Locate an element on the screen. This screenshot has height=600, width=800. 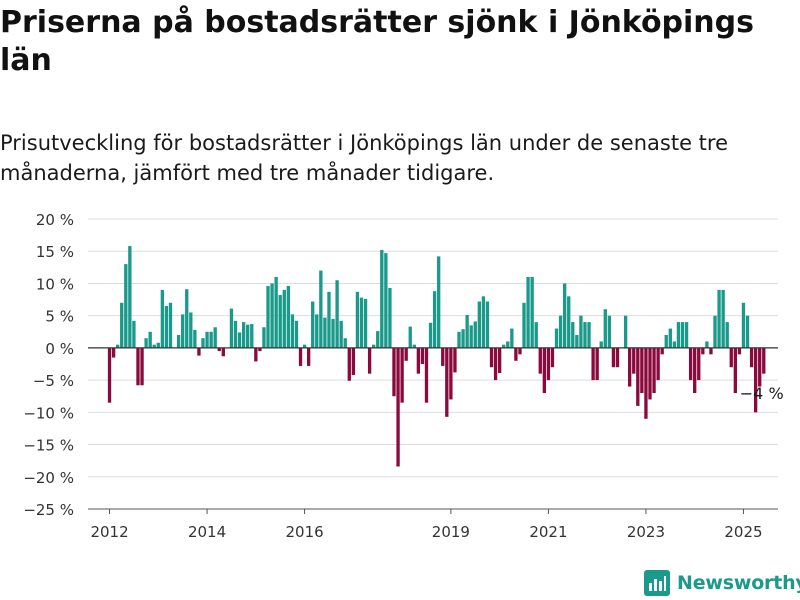
y-tick-label: 10 % is located at coordinates (55, 284).